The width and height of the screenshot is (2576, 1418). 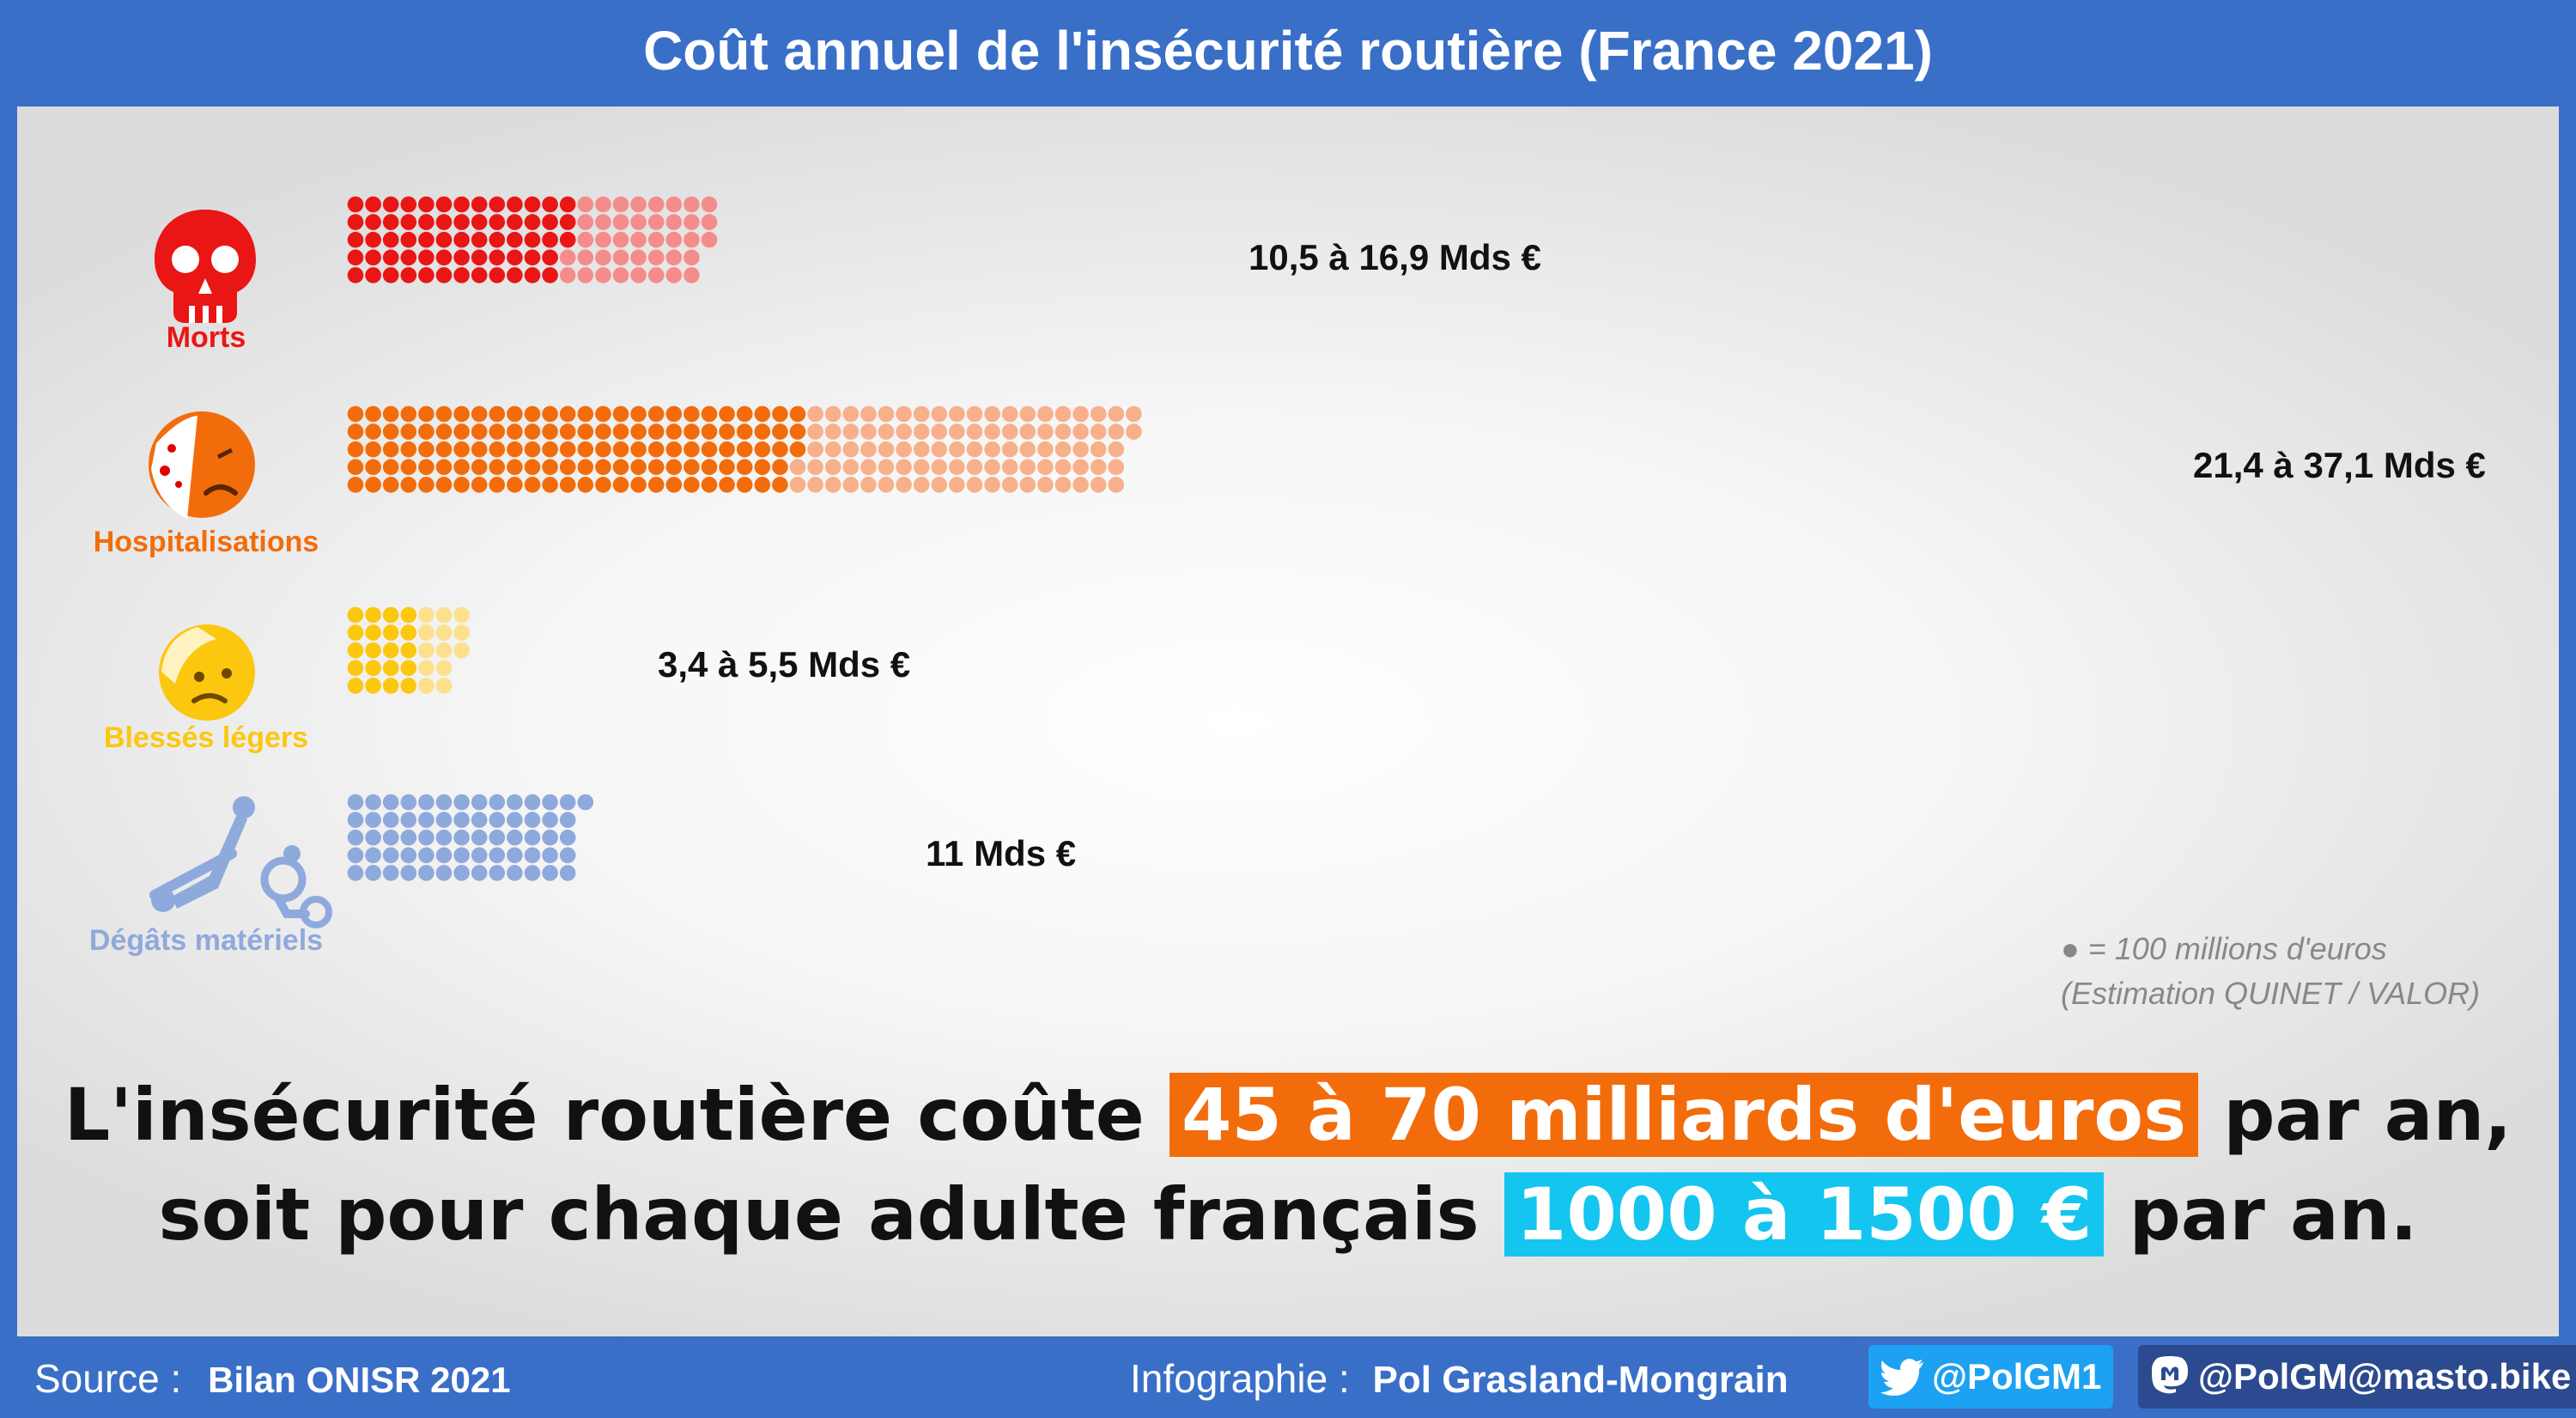 What do you see at coordinates (2170, 1375) in the screenshot?
I see `mastodon-icon` at bounding box center [2170, 1375].